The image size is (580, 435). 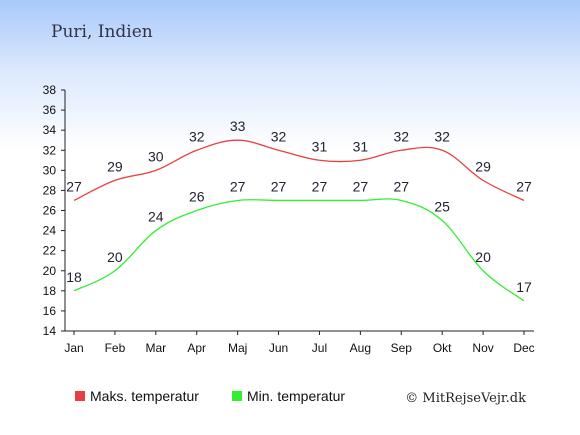 I want to click on y-tick-label: 16, so click(x=50, y=311).